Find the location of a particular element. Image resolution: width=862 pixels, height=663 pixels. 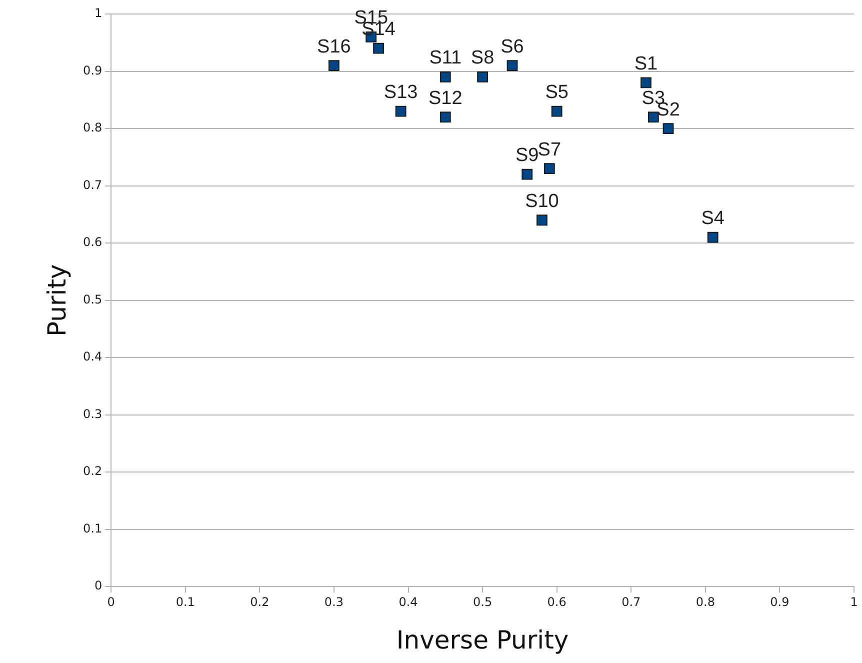

y-axis-title: Purity is located at coordinates (57, 300).